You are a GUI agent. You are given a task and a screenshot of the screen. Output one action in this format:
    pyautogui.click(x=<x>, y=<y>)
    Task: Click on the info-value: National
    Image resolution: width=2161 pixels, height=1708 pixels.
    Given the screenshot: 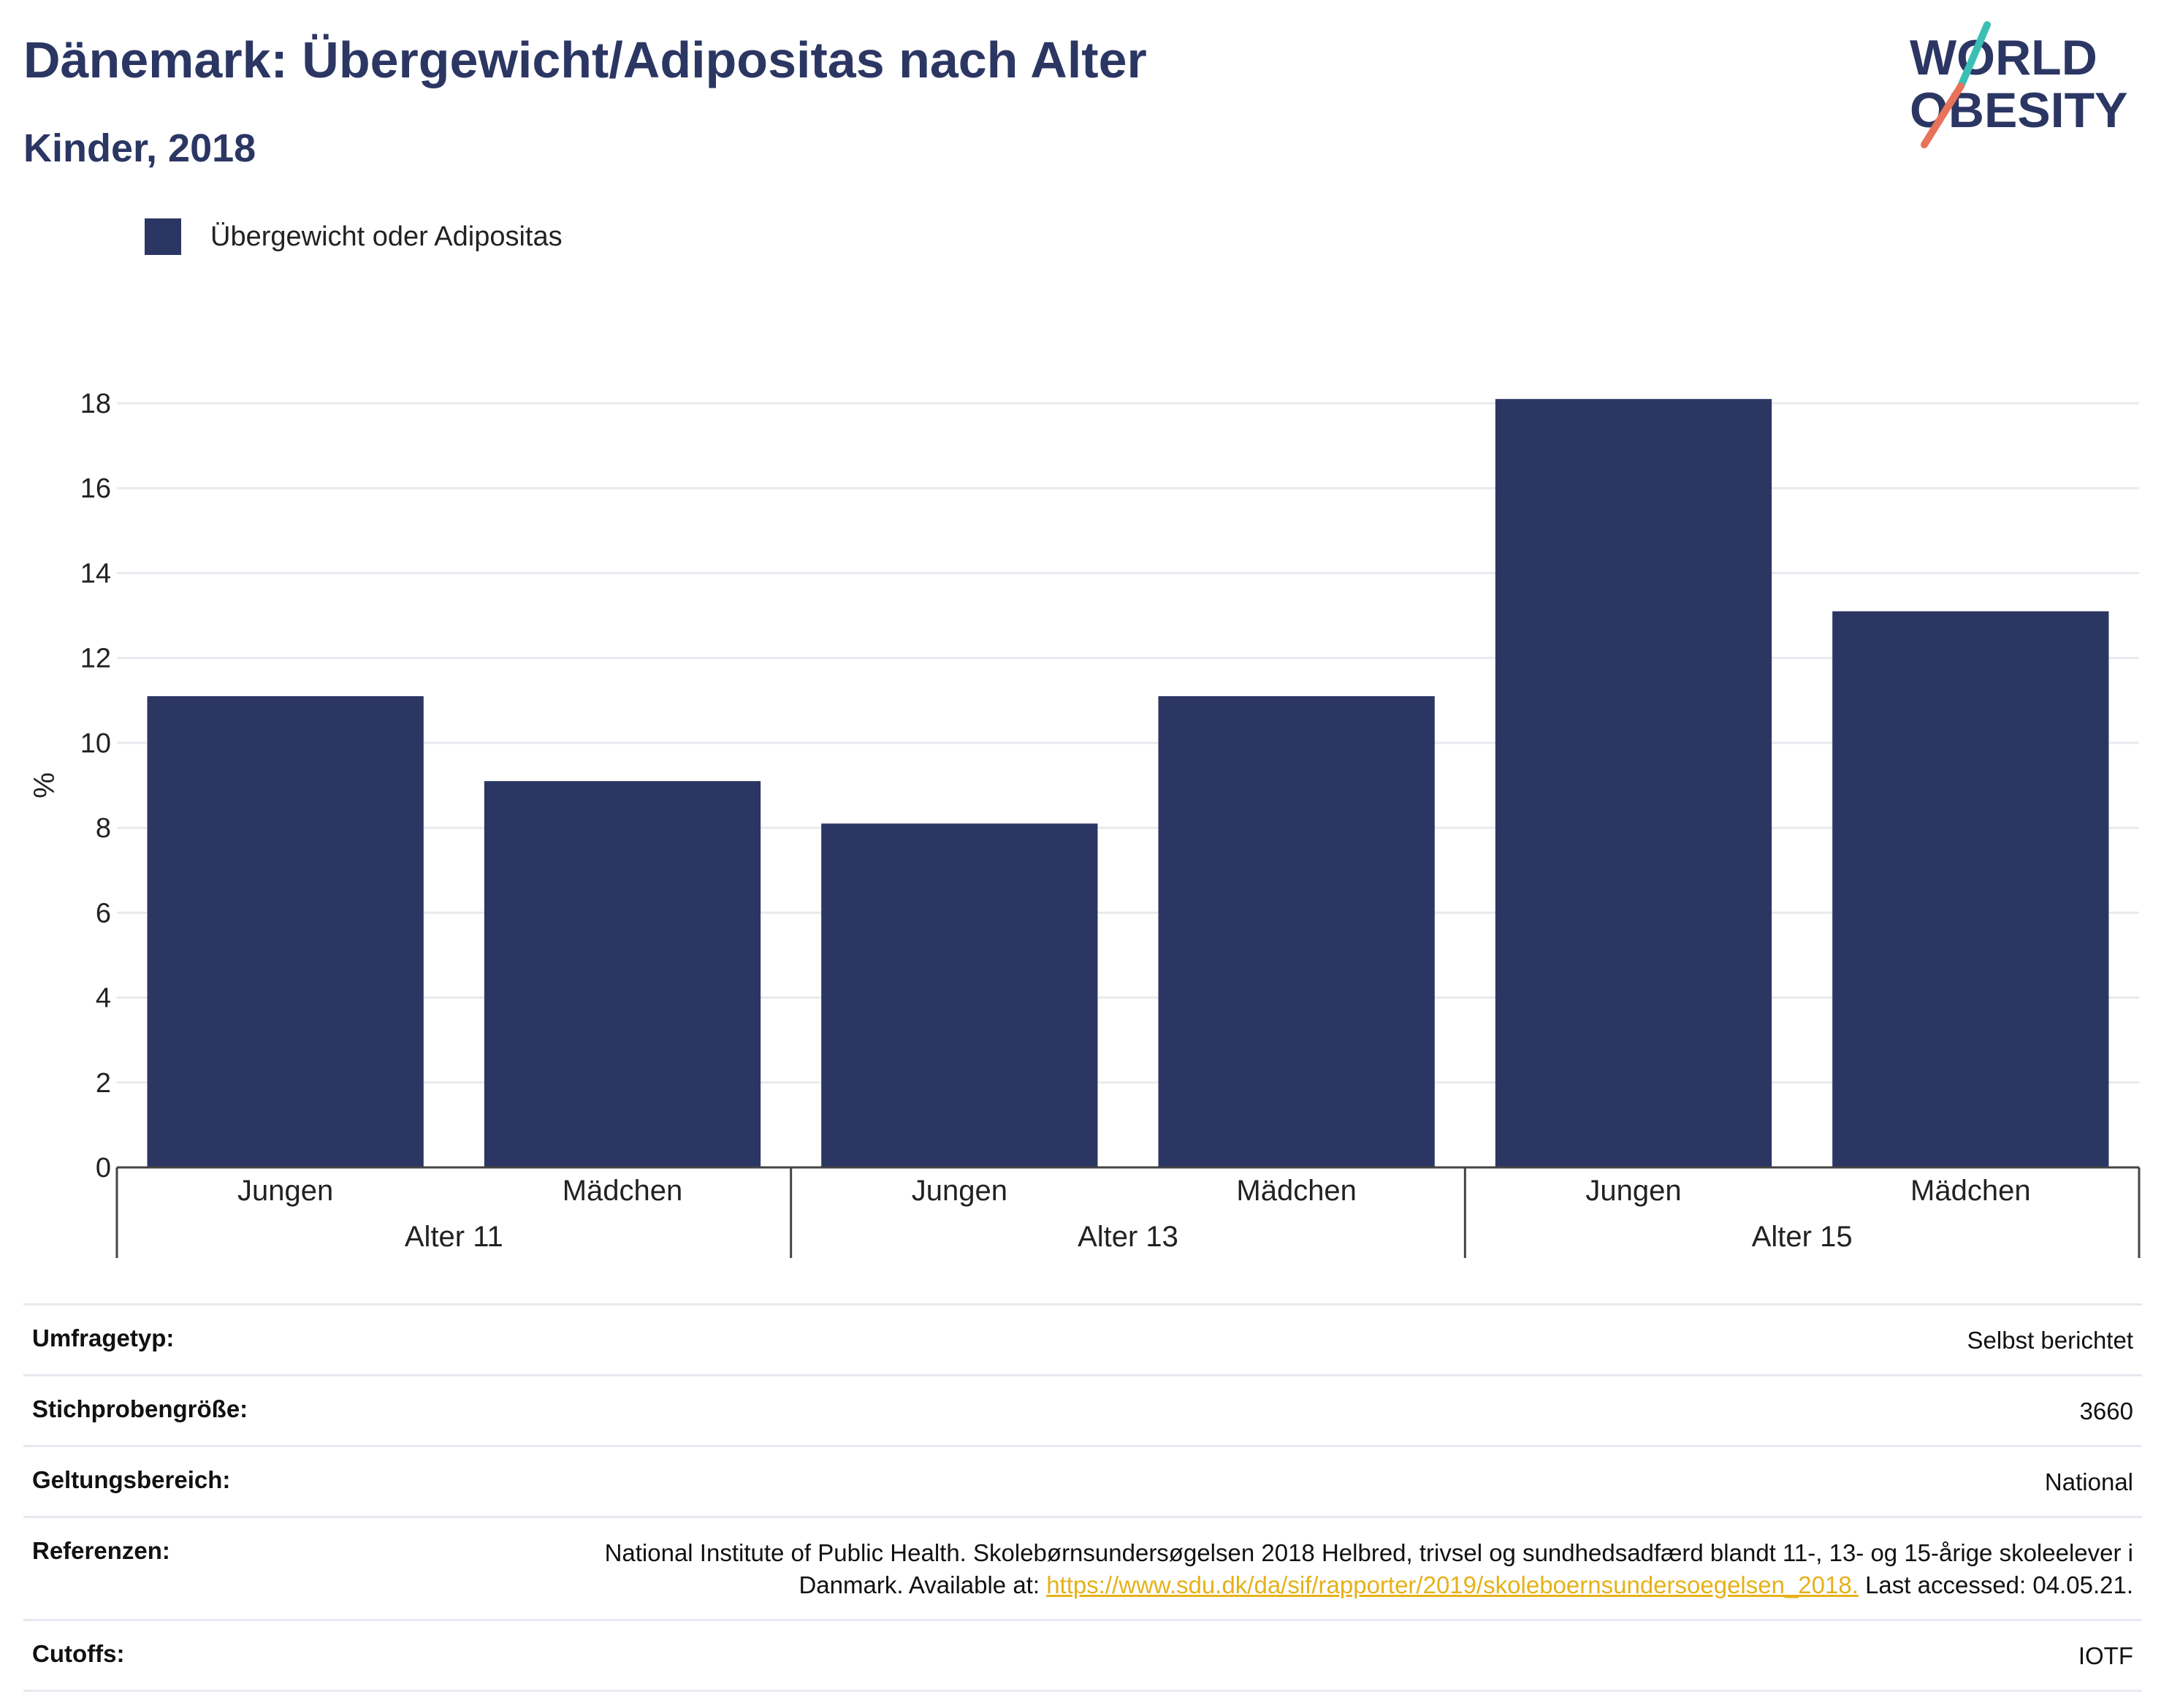 What is the action you would take?
    pyautogui.click(x=2088, y=1481)
    